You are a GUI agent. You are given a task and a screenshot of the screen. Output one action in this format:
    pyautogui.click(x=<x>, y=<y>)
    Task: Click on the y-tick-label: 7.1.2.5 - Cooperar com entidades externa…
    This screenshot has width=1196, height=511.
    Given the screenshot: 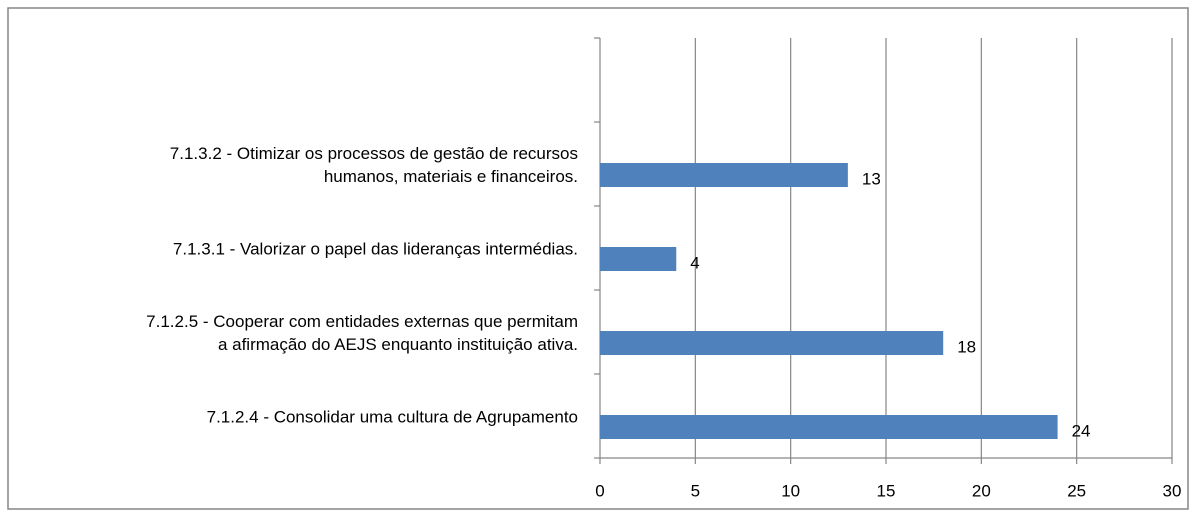 What is the action you would take?
    pyautogui.click(x=362, y=321)
    